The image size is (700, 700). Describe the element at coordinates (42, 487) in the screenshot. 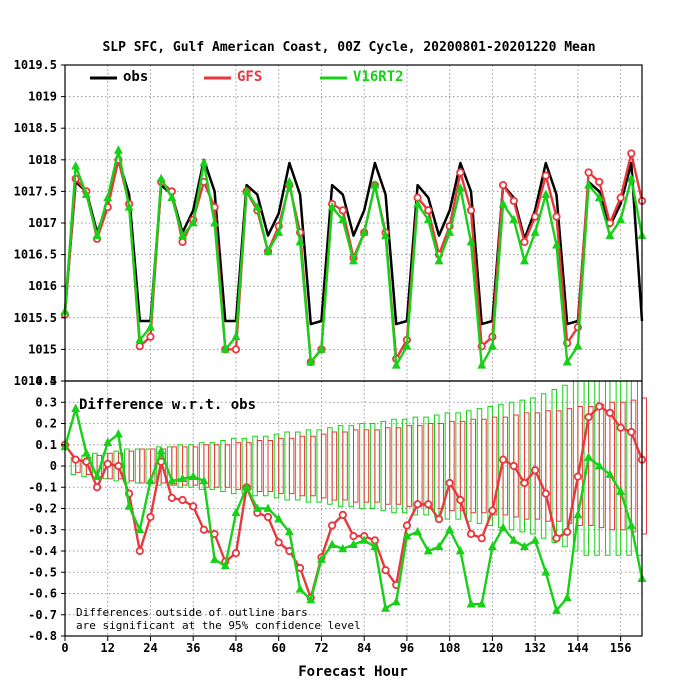

I see `bottom-y-tick-label: -0.1` at that location.